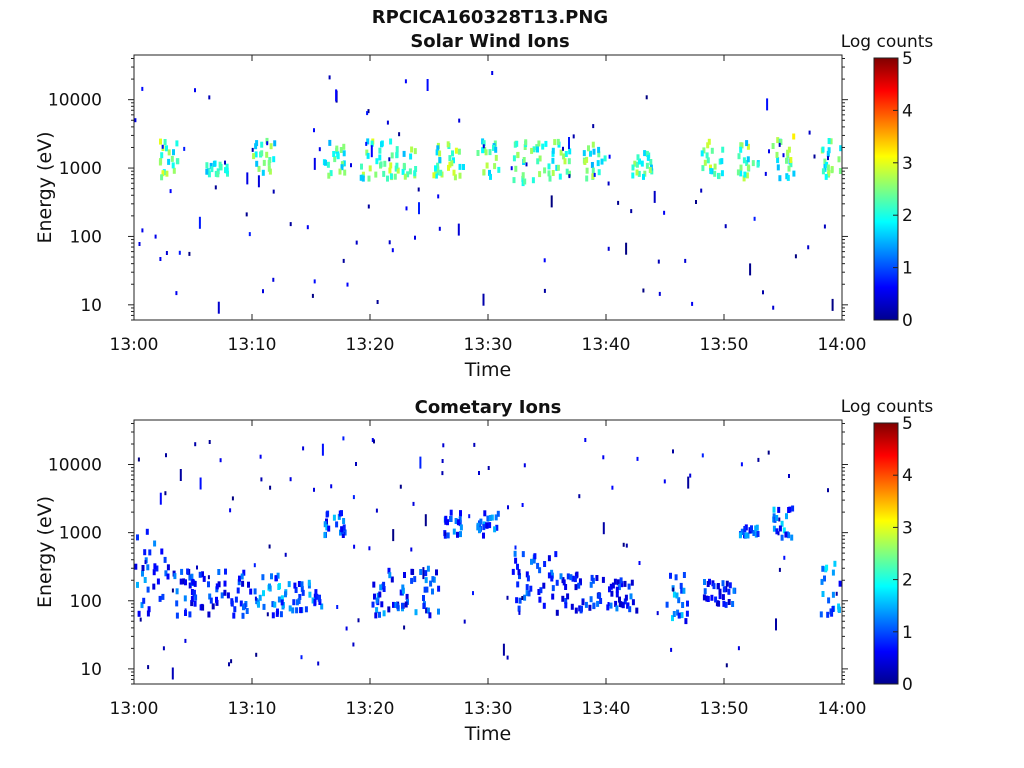 The image size is (1024, 768). What do you see at coordinates (724, 709) in the screenshot?
I see `x-tick-label: 13:50` at bounding box center [724, 709].